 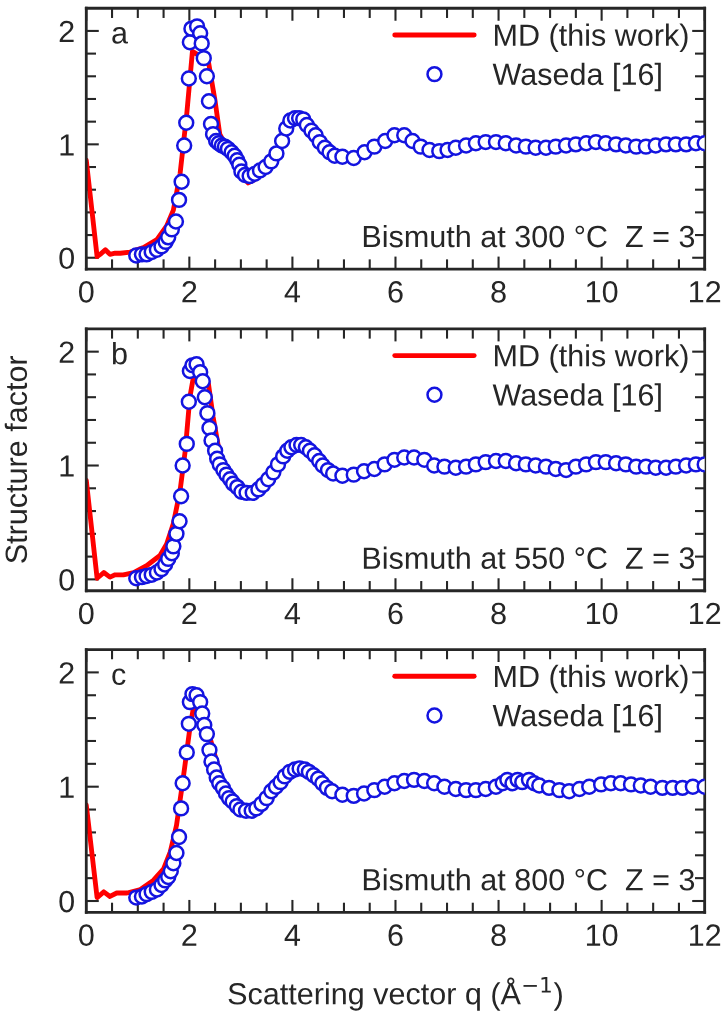 I want to click on annotation: b, so click(x=119, y=353).